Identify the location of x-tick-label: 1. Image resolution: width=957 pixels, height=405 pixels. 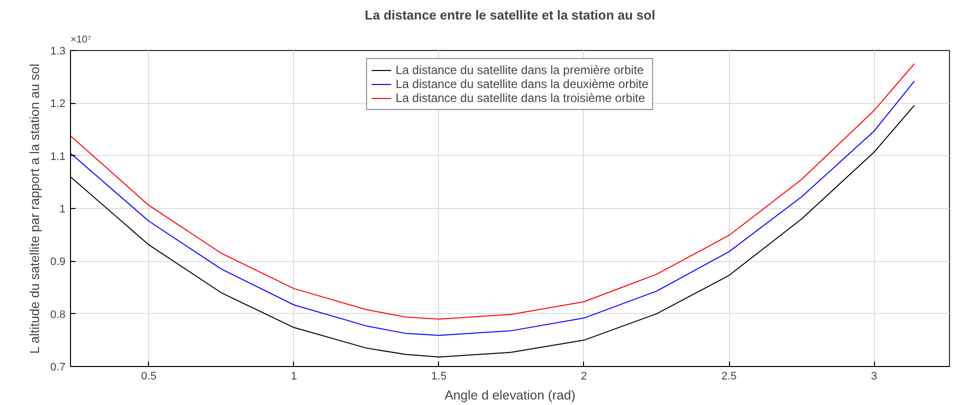
(293, 376).